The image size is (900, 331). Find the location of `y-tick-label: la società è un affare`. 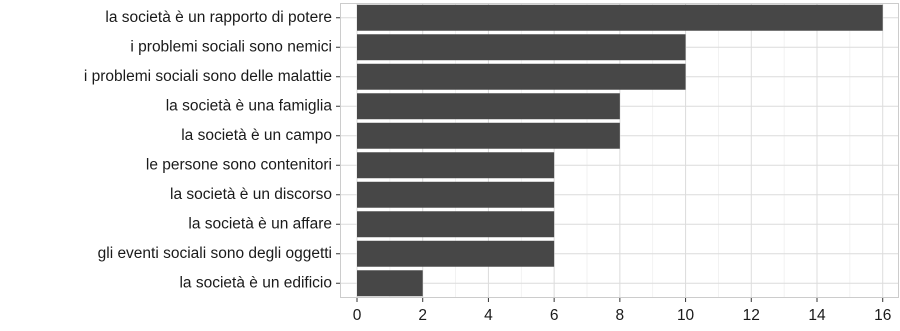

y-tick-label: la società è un affare is located at coordinates (260, 223).